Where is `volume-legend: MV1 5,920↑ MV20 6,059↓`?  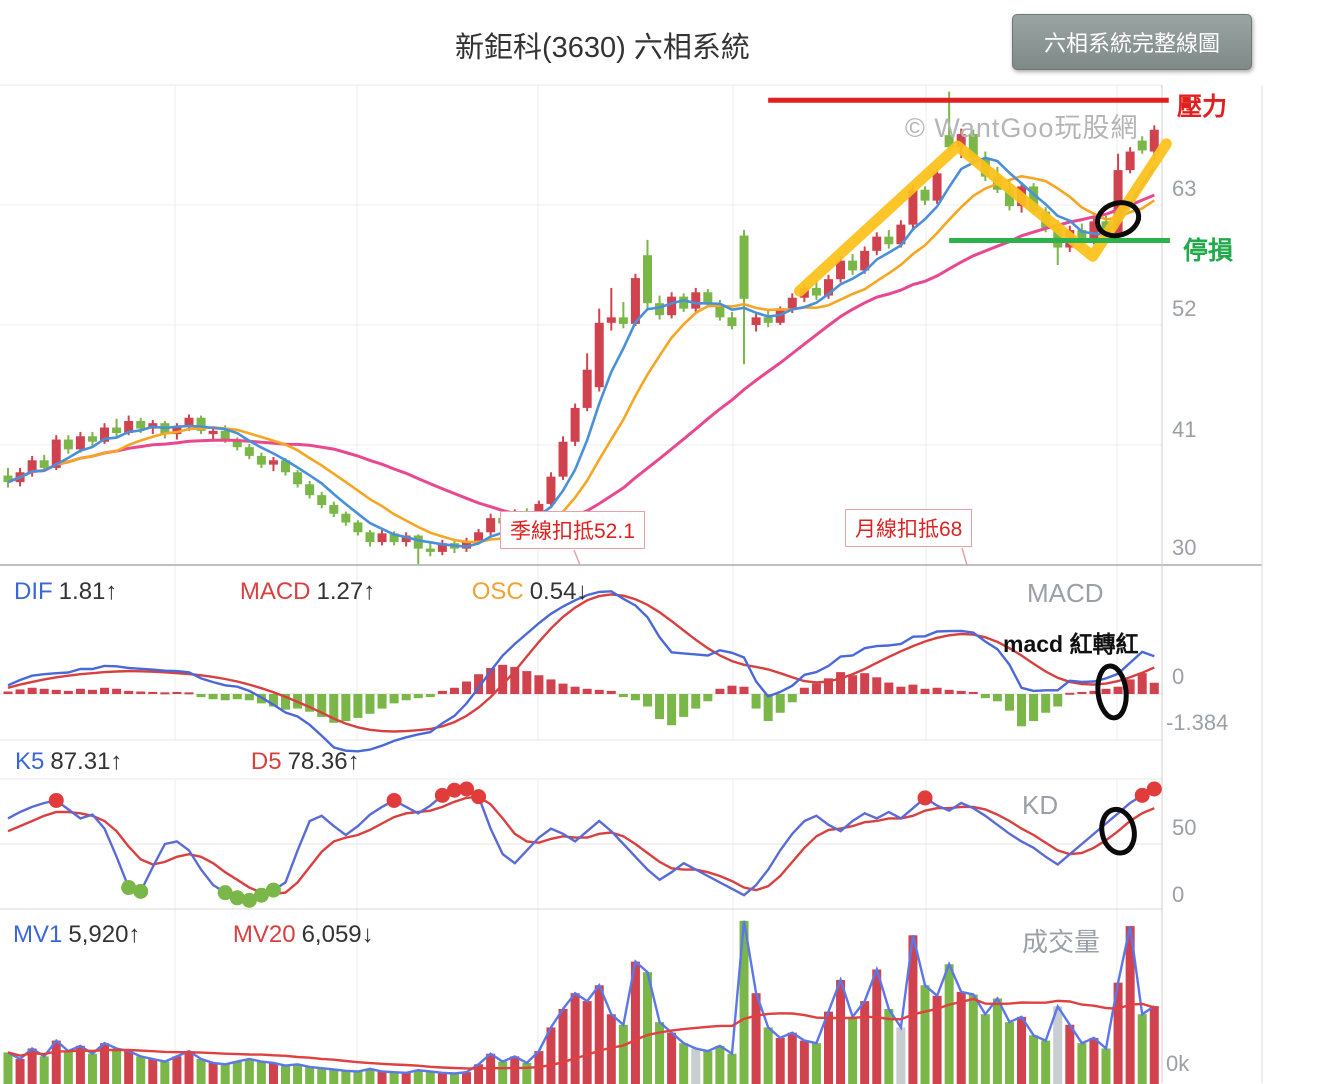 volume-legend: MV1 5,920↑ MV20 6,059↓ is located at coordinates (193, 935).